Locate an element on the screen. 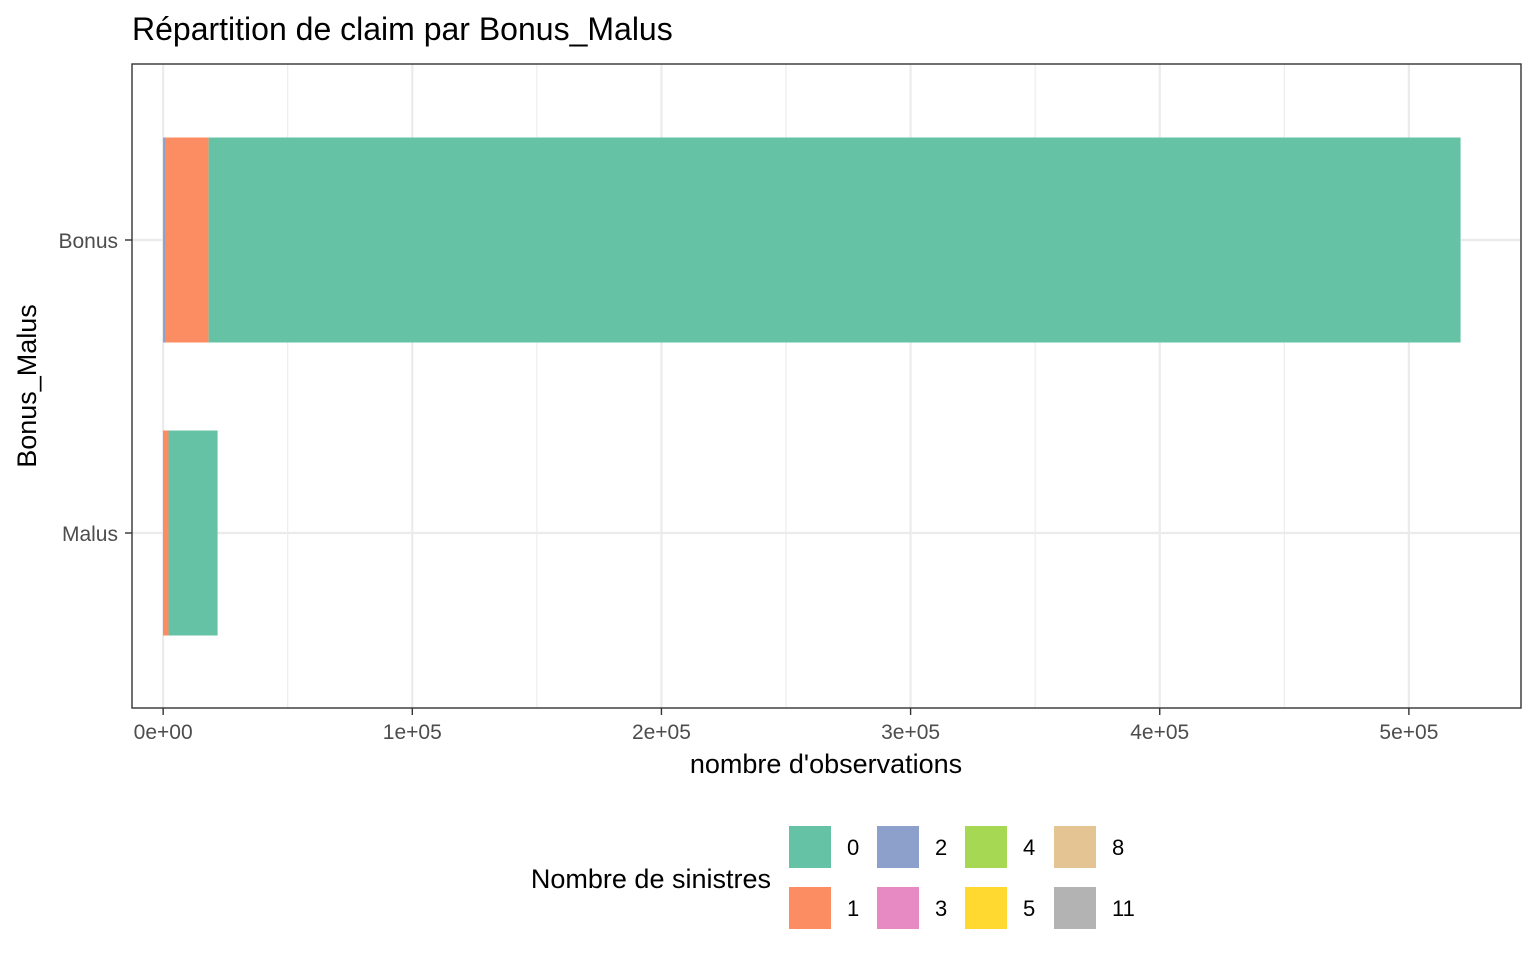 This screenshot has height=960, width=1536. x-tick-label: 1e+05 is located at coordinates (412, 732).